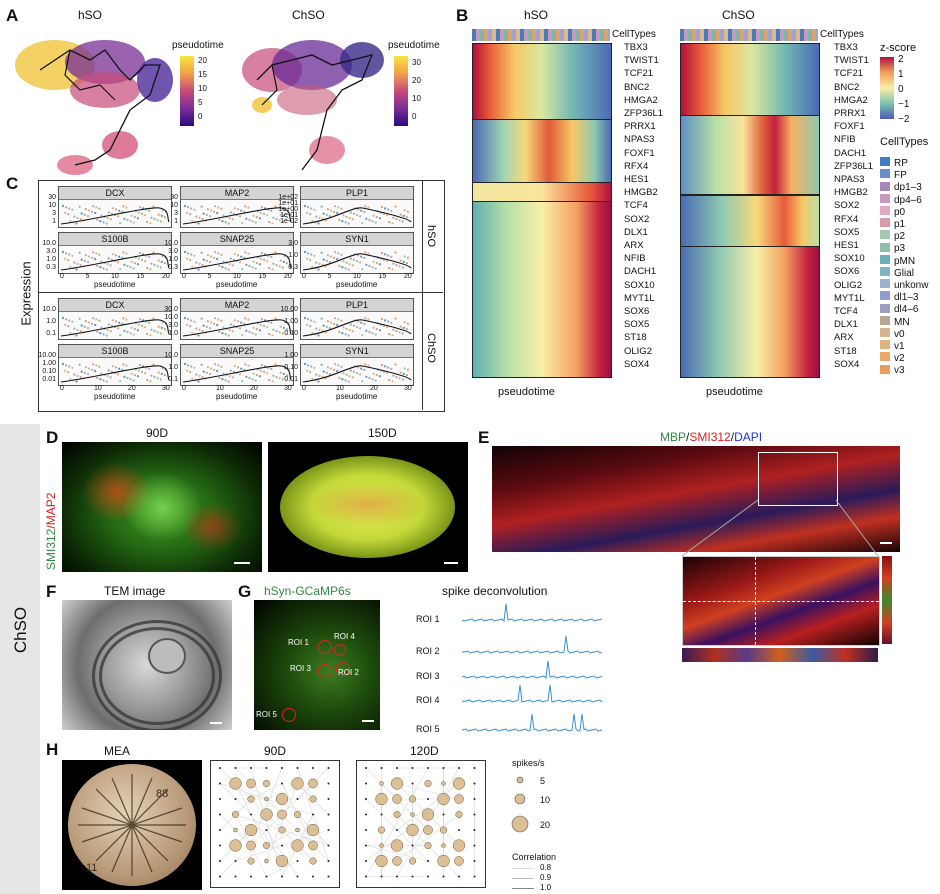 This screenshot has width=940, height=894. I want to click on gene-label: HMGB2, so click(851, 193).